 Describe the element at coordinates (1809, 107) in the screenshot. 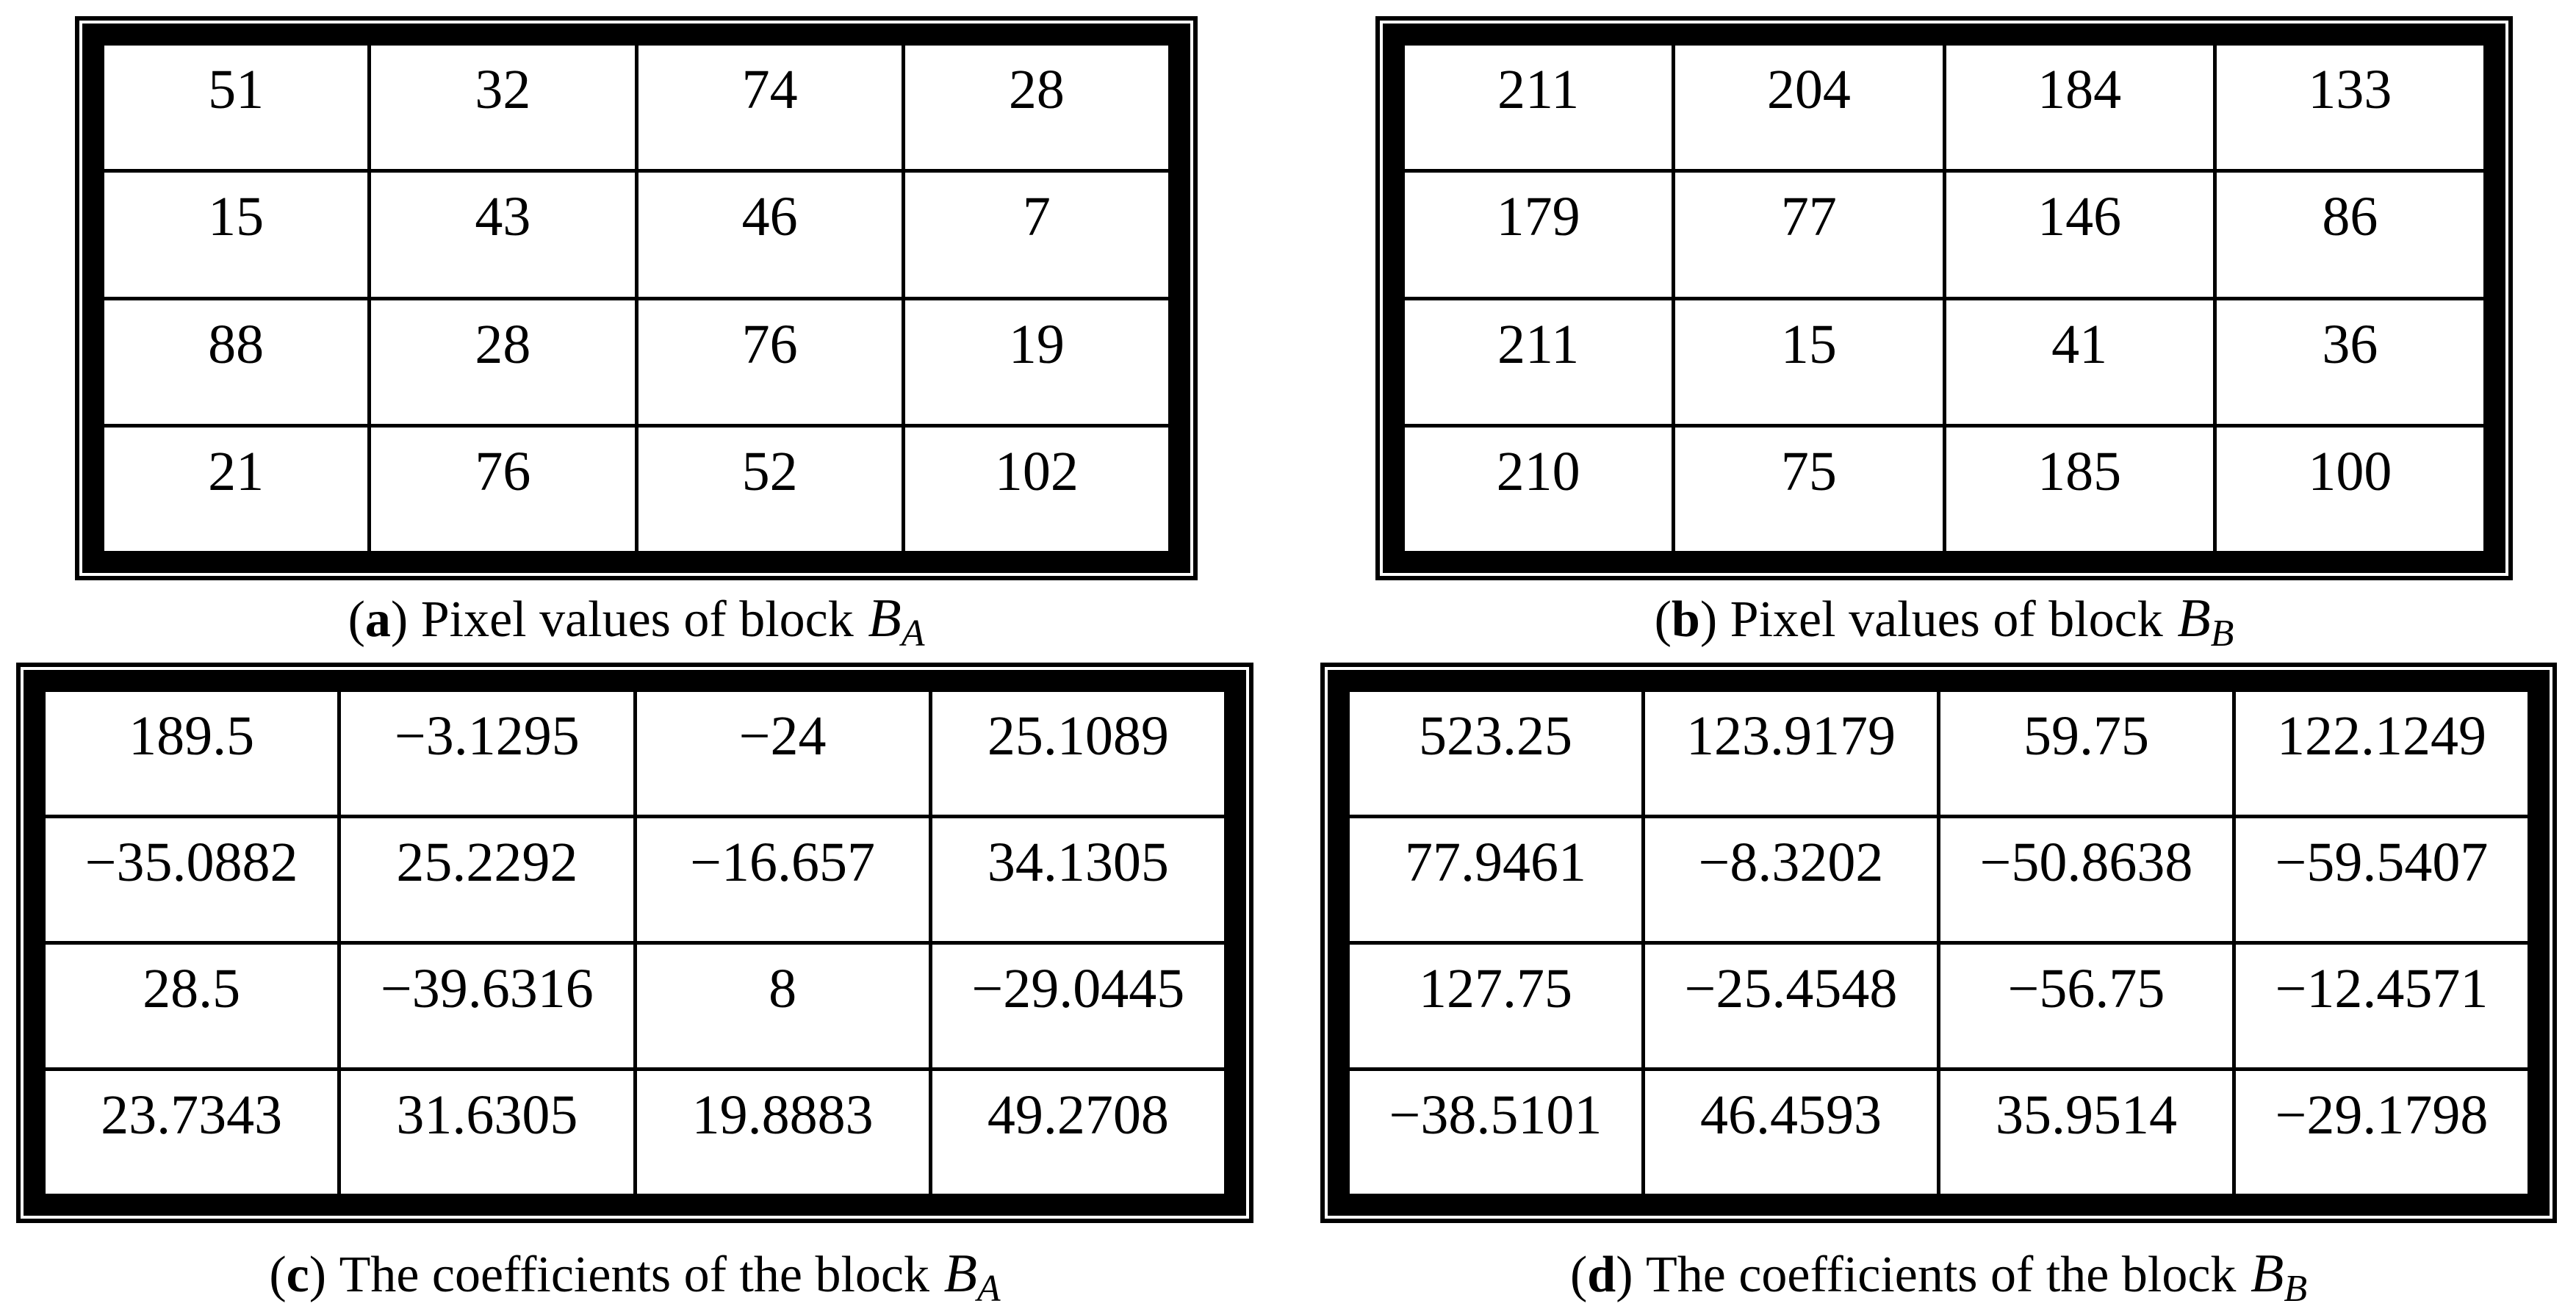

I see `table-cell: 204` at that location.